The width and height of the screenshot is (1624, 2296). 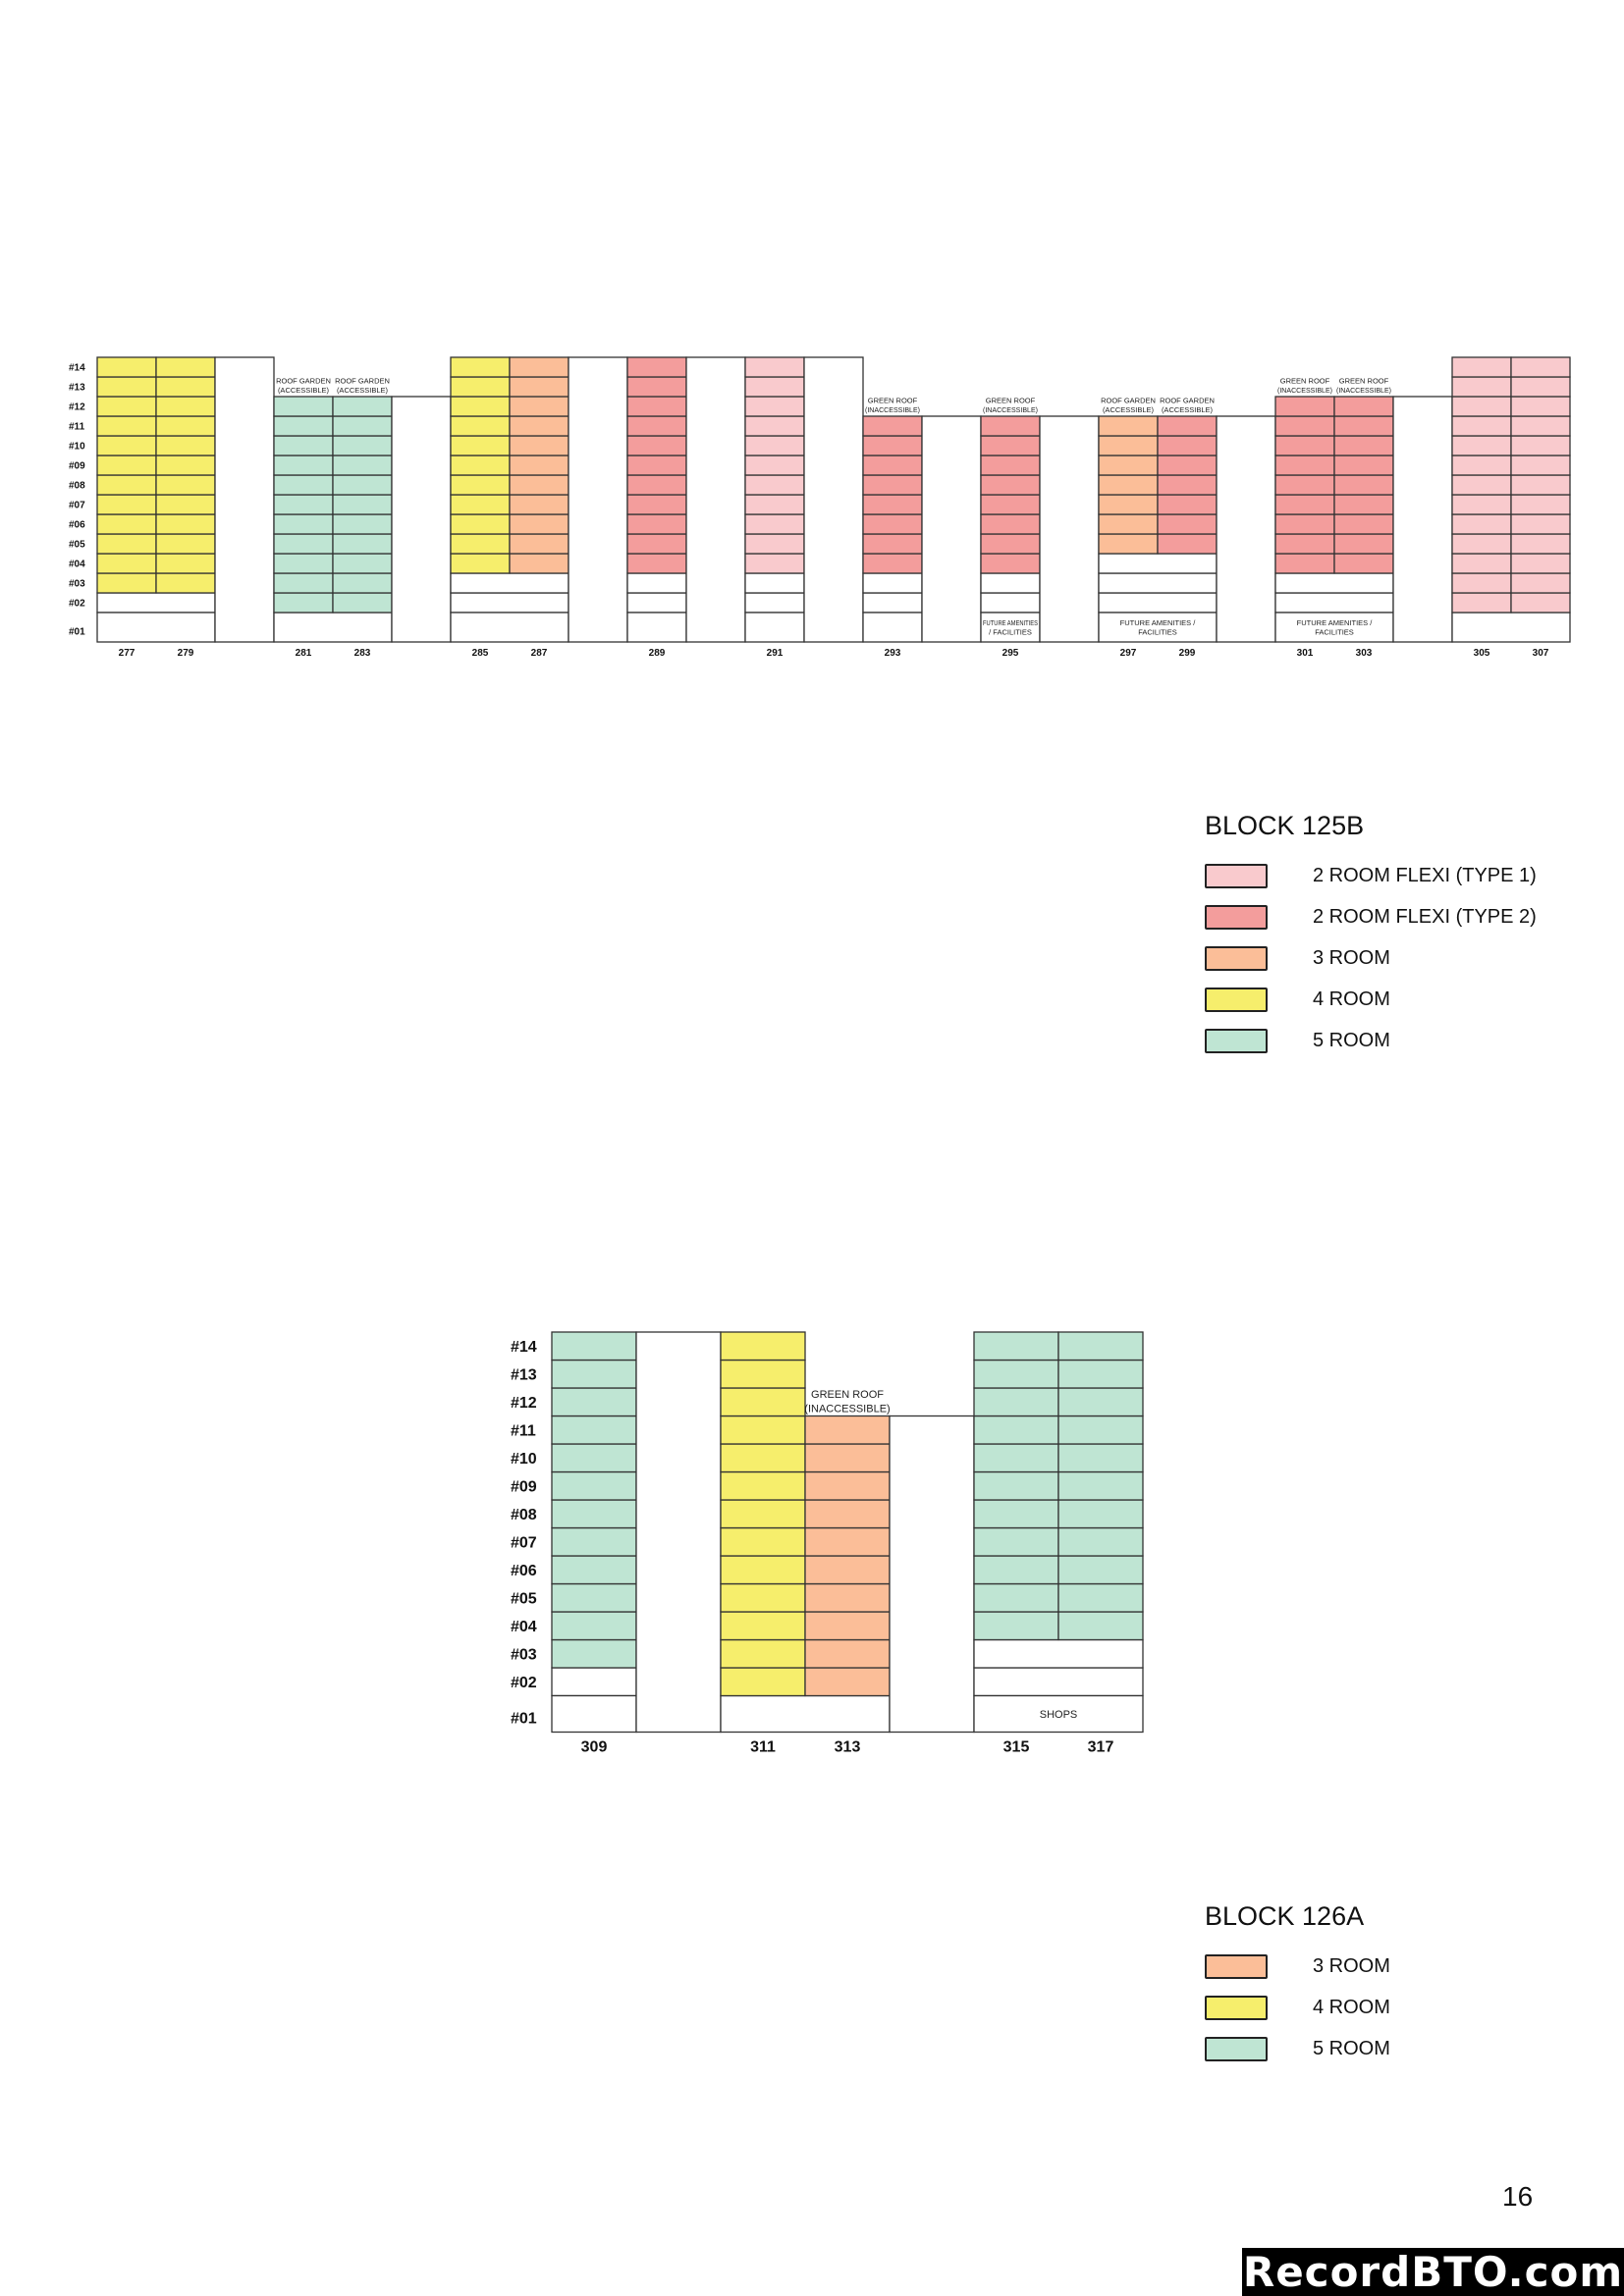 I want to click on unit-number: 297, so click(x=1128, y=653).